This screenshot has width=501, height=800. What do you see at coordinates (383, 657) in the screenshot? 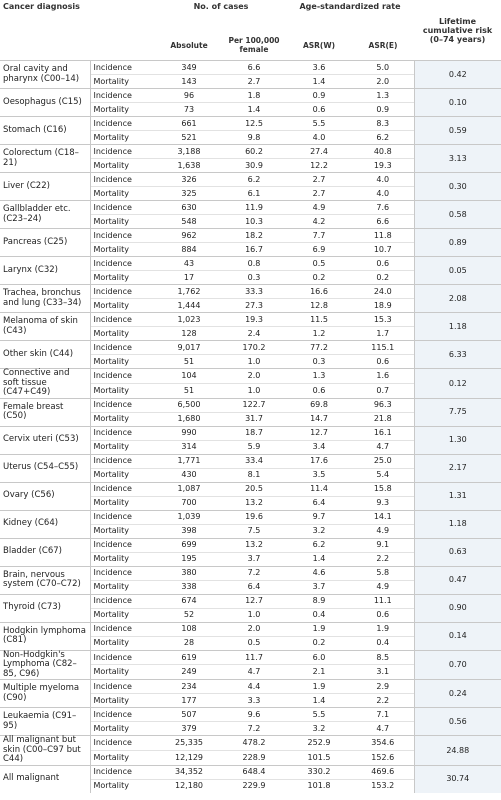
I see `value-cell: 8.5` at bounding box center [383, 657].